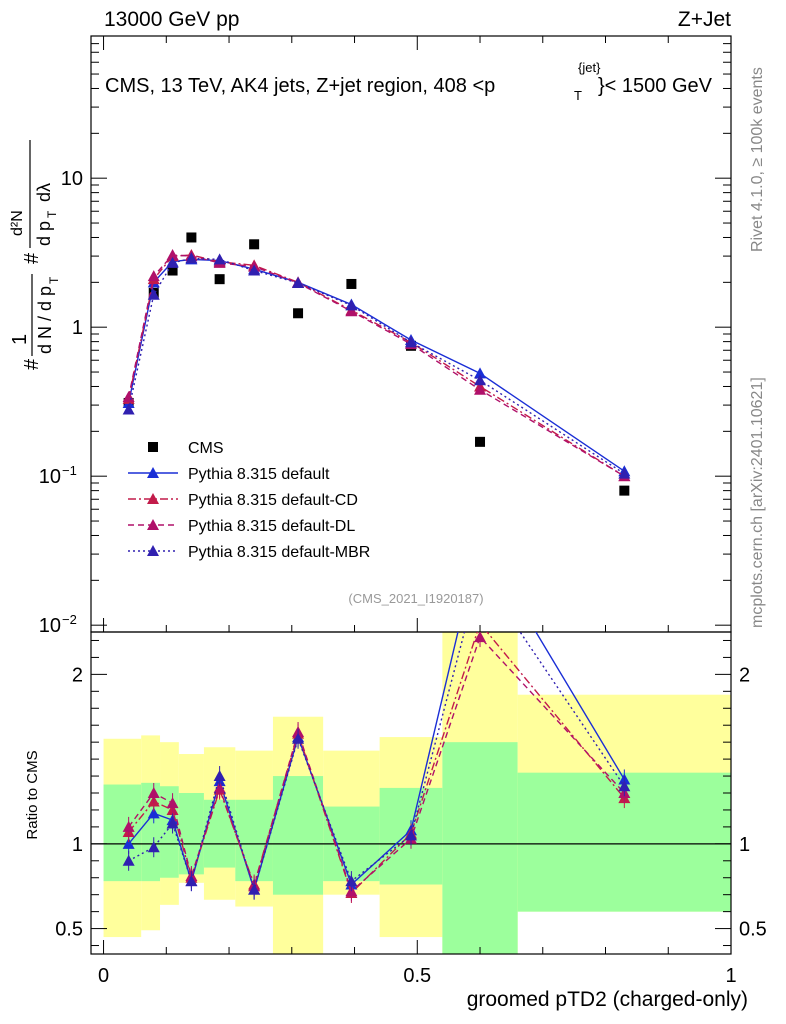 This screenshot has width=786, height=1024. What do you see at coordinates (655, 86) in the screenshot?
I see `plot-title-end: }< 1500 GeV` at bounding box center [655, 86].